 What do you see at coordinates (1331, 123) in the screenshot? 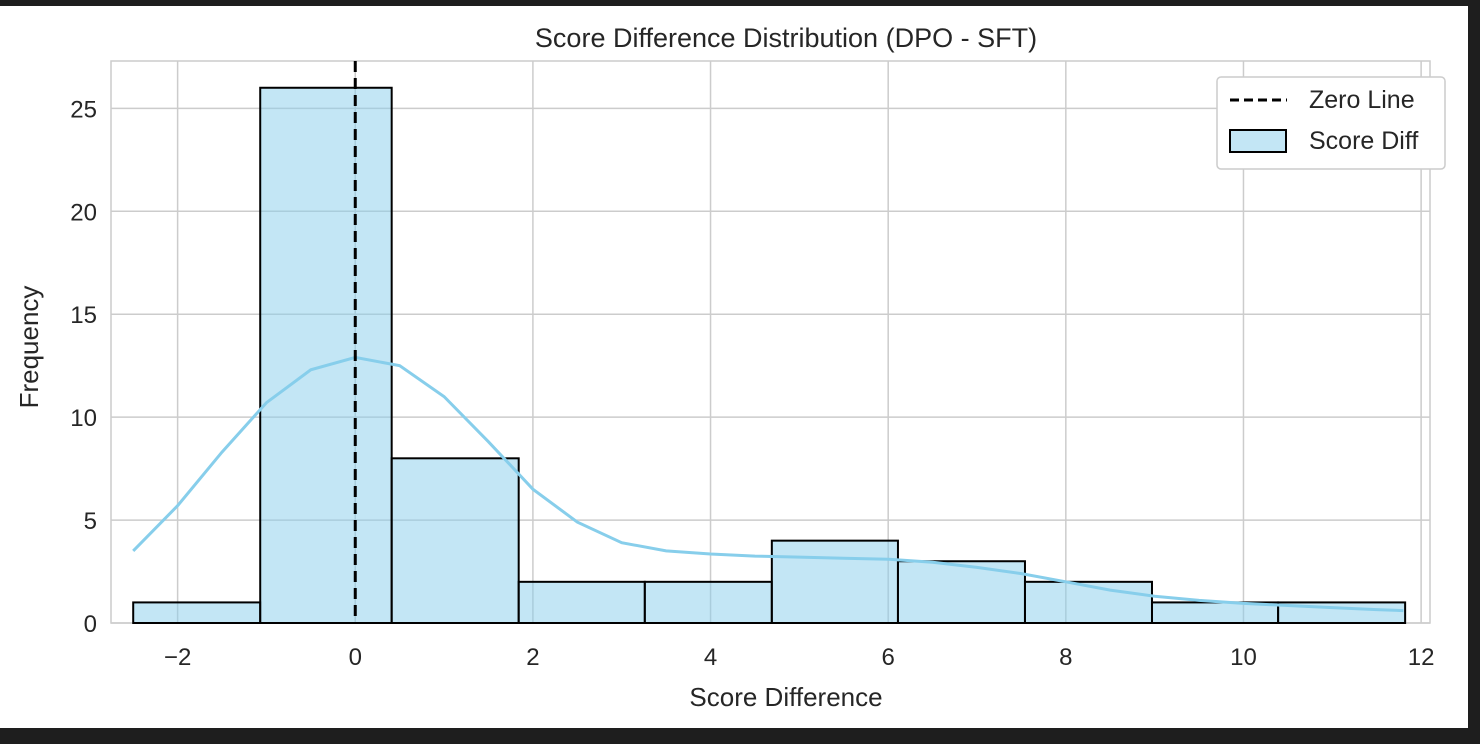
I see `legend: Zero Line Score Diff` at bounding box center [1331, 123].